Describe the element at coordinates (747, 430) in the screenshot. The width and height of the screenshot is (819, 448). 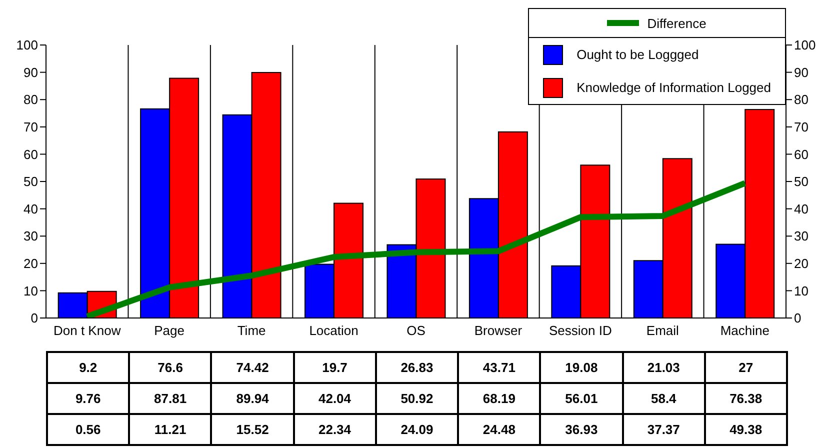
I see `data-label: 49.38` at that location.